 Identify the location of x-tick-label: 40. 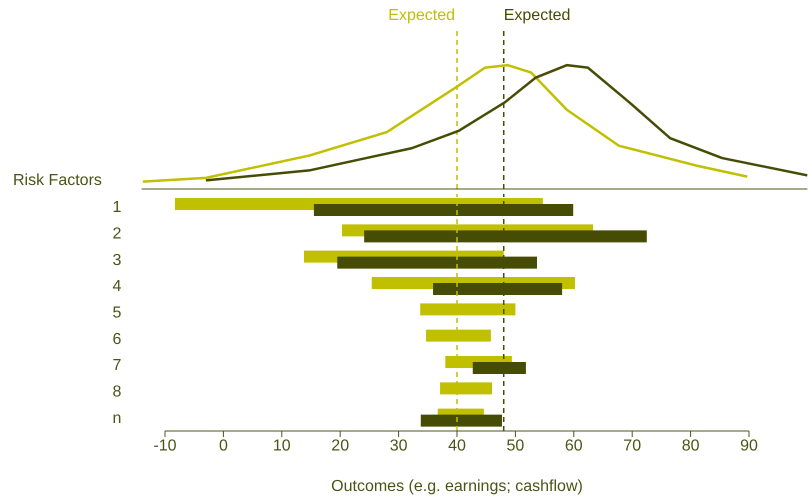
(457, 445).